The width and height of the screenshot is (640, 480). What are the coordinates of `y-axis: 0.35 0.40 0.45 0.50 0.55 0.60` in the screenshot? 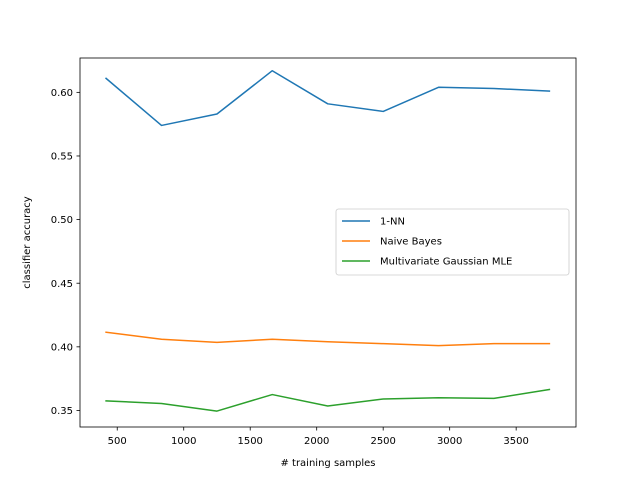 It's located at (65, 252).